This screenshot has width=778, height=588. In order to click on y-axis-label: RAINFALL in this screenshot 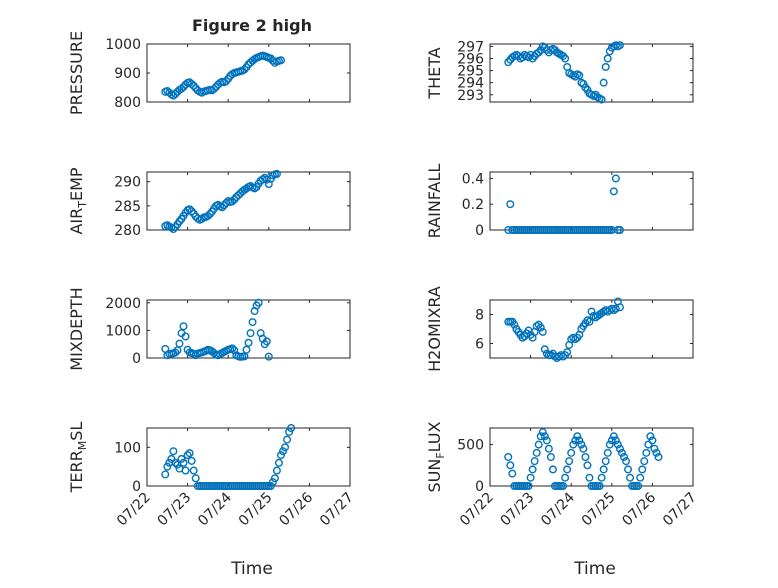, I will do `click(434, 201)`.